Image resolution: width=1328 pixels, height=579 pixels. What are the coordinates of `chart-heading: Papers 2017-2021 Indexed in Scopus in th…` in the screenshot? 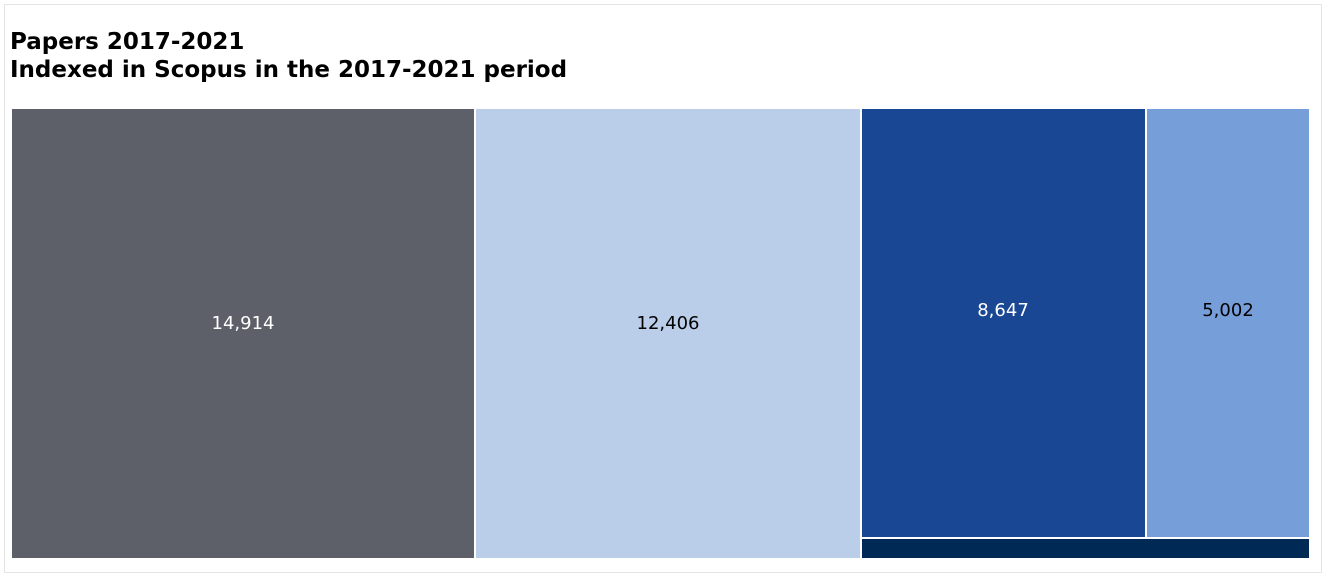 It's located at (288, 56).